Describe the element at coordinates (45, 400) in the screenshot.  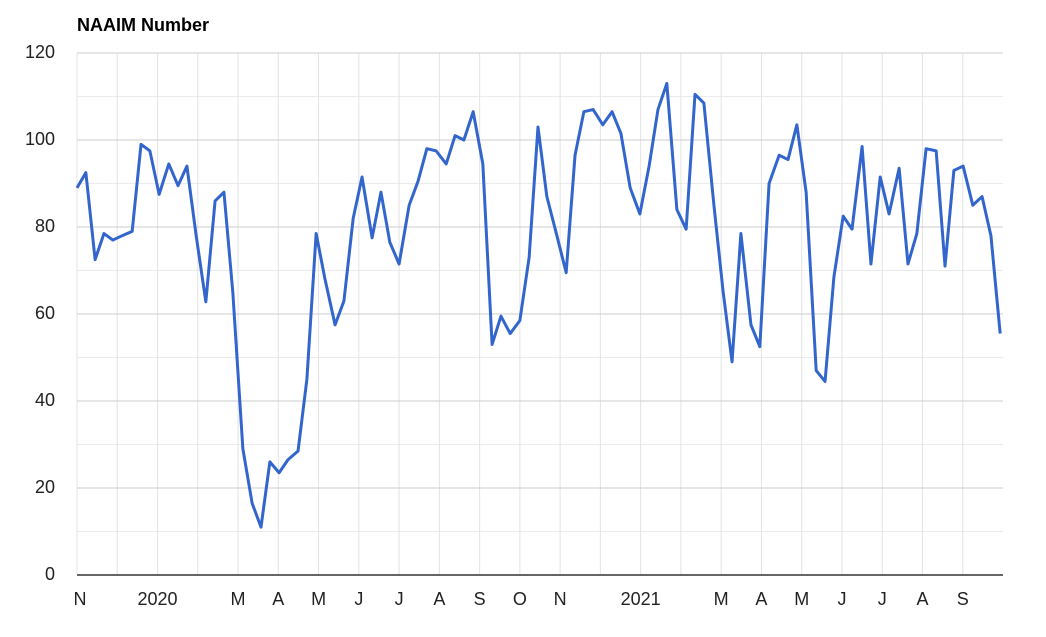
I see `y-tick-label: 40` at that location.